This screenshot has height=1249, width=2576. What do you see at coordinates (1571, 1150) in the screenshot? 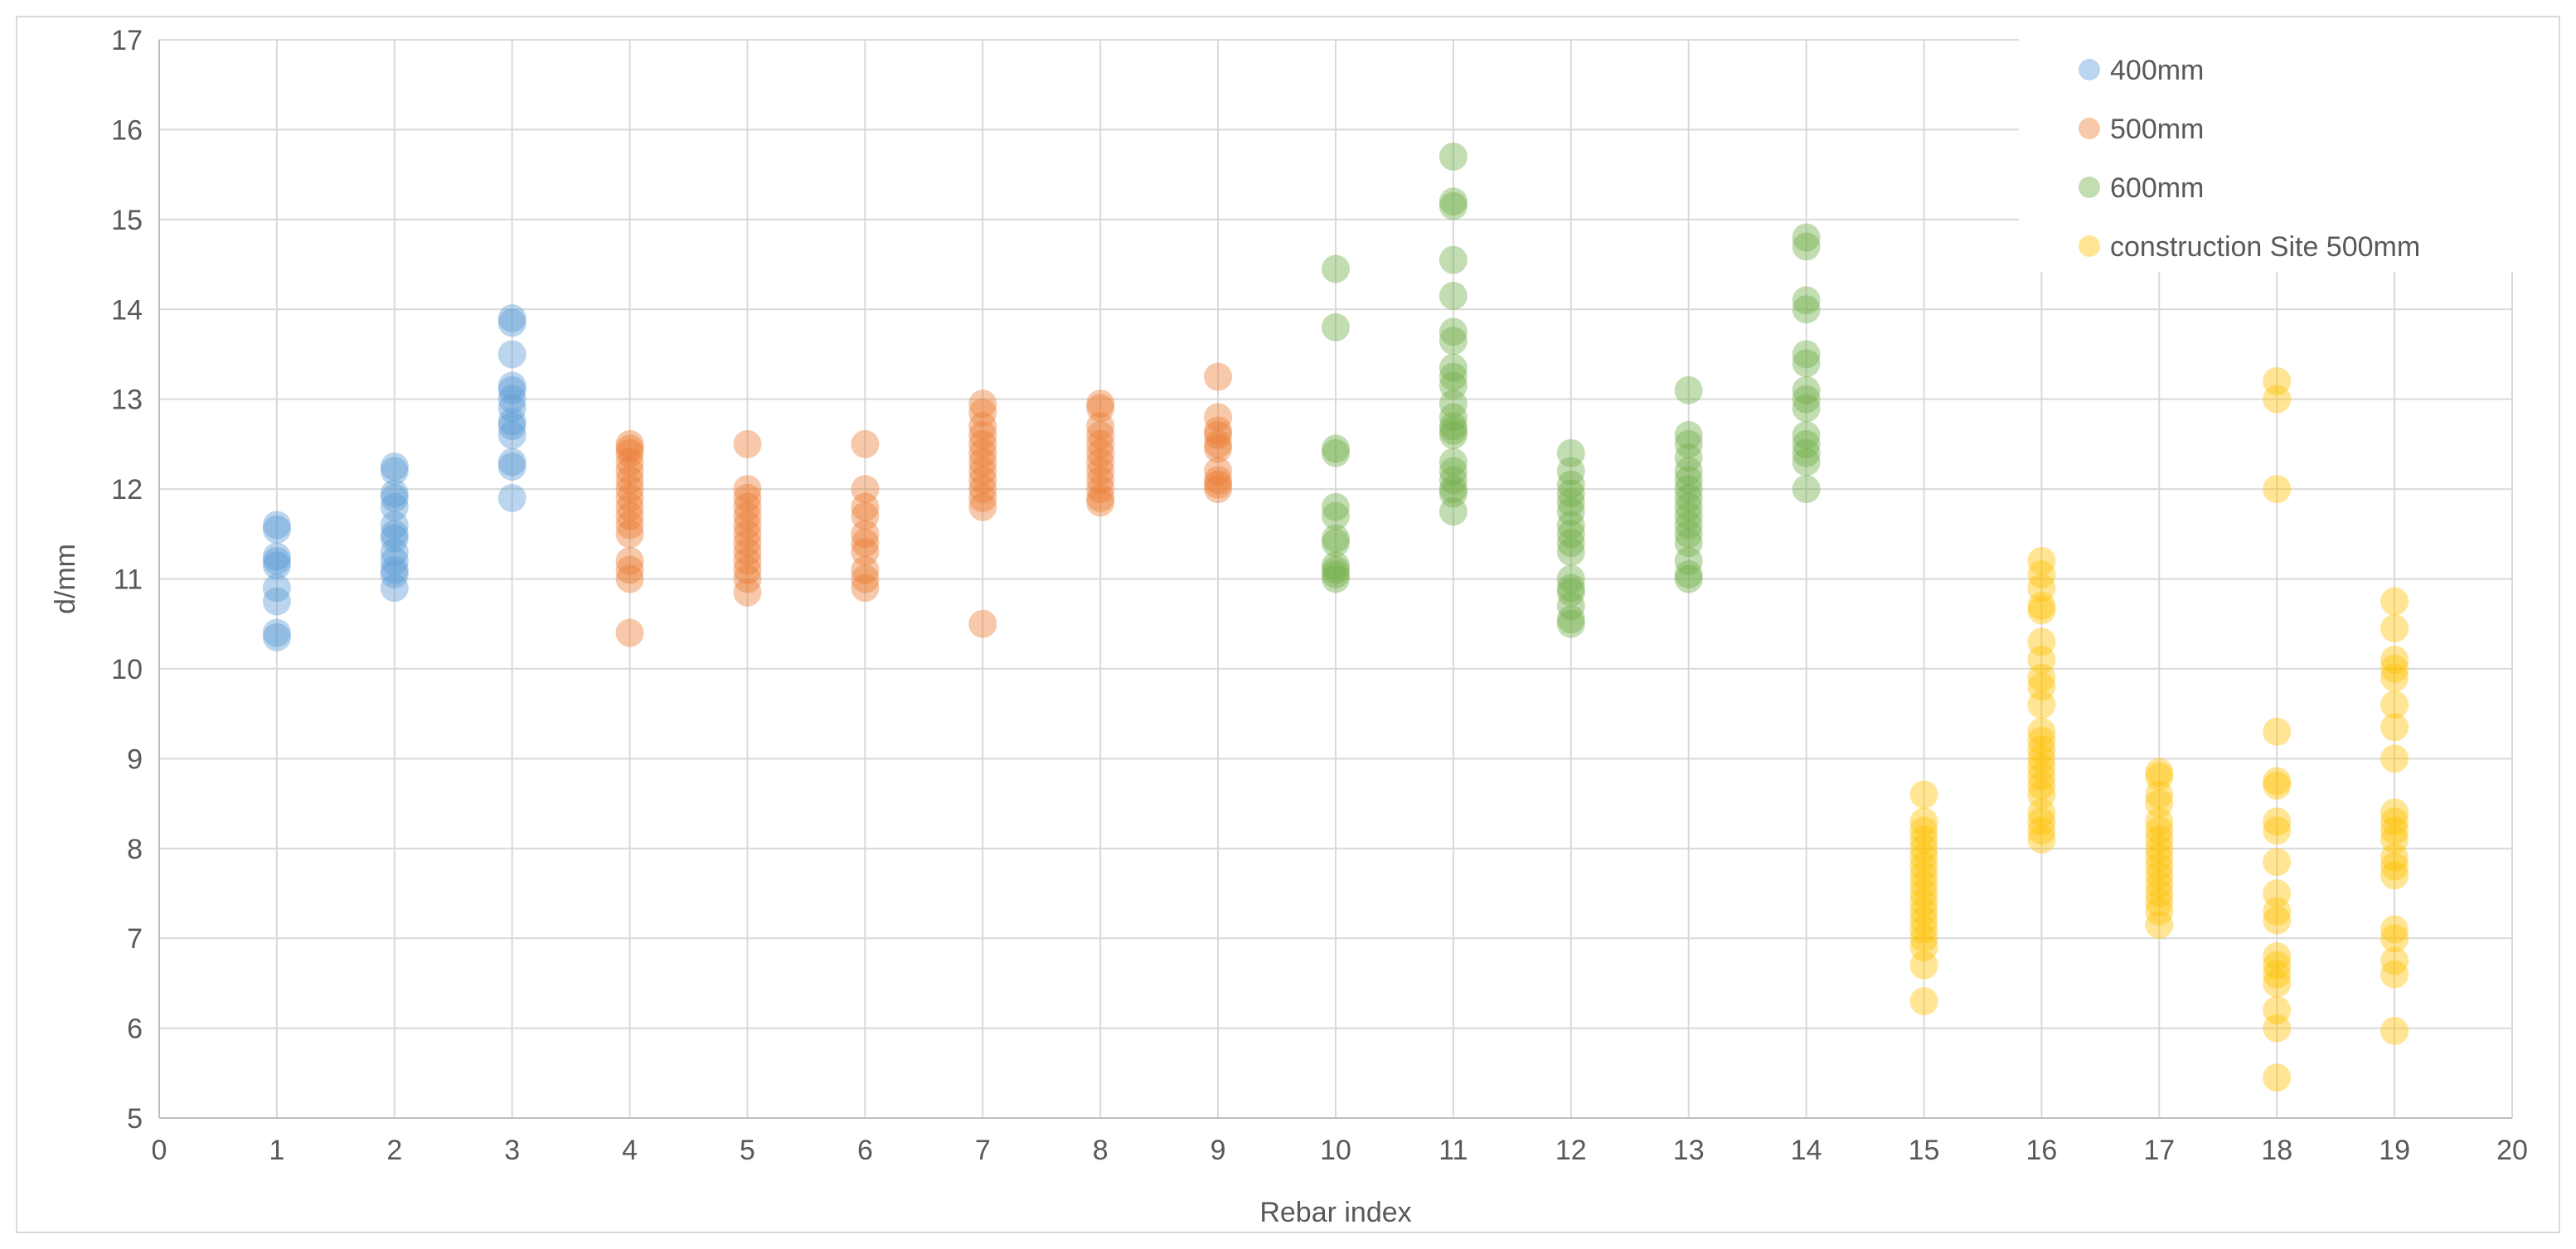
I see `x-tick-label: 12` at bounding box center [1571, 1150].